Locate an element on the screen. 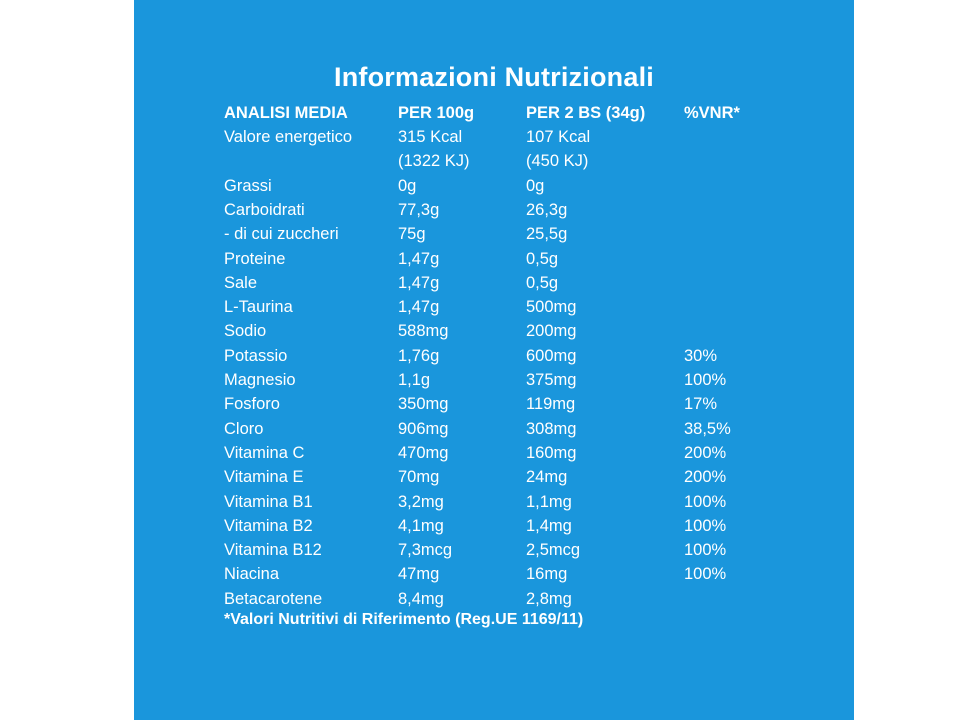 The image size is (960, 720). value-per-100g: 75g is located at coordinates (412, 234).